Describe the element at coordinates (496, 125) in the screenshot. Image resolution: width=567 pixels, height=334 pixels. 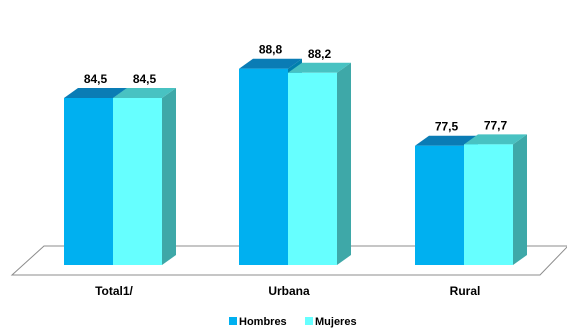
I see `data-label: 77,7` at that location.